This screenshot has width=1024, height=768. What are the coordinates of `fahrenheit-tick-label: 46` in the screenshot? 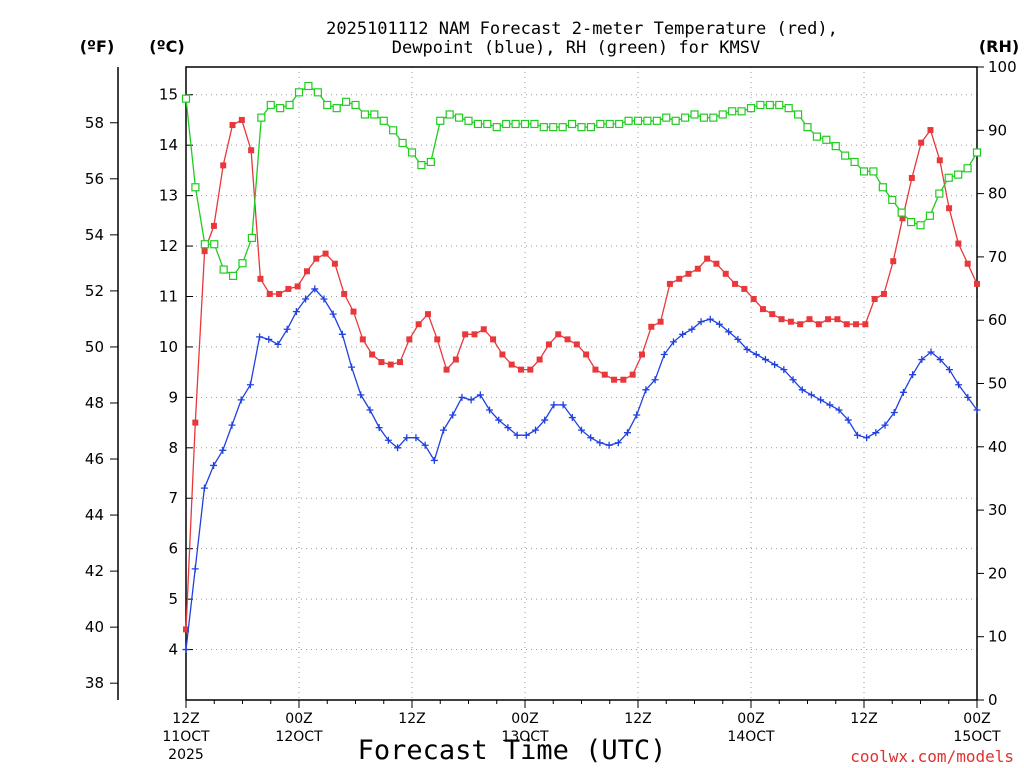 It's located at (94, 459).